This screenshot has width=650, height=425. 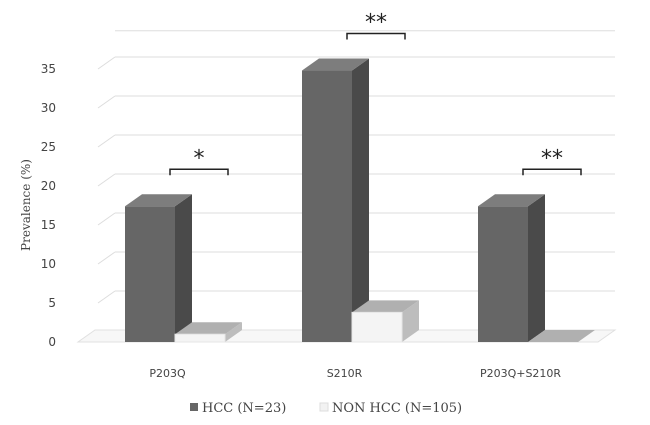 I want to click on y-tick-label: 30, so click(x=48, y=108).